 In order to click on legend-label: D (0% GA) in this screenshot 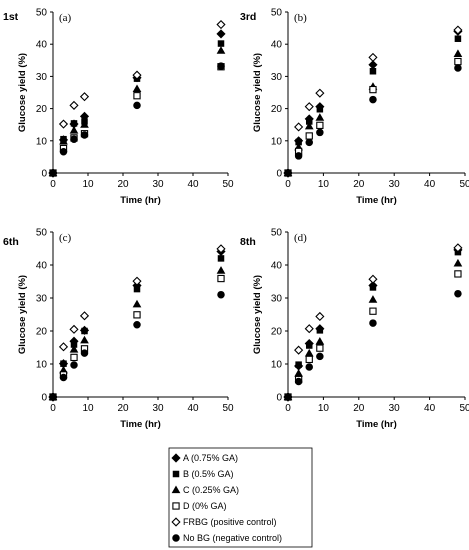, I will do `click(205, 506)`.